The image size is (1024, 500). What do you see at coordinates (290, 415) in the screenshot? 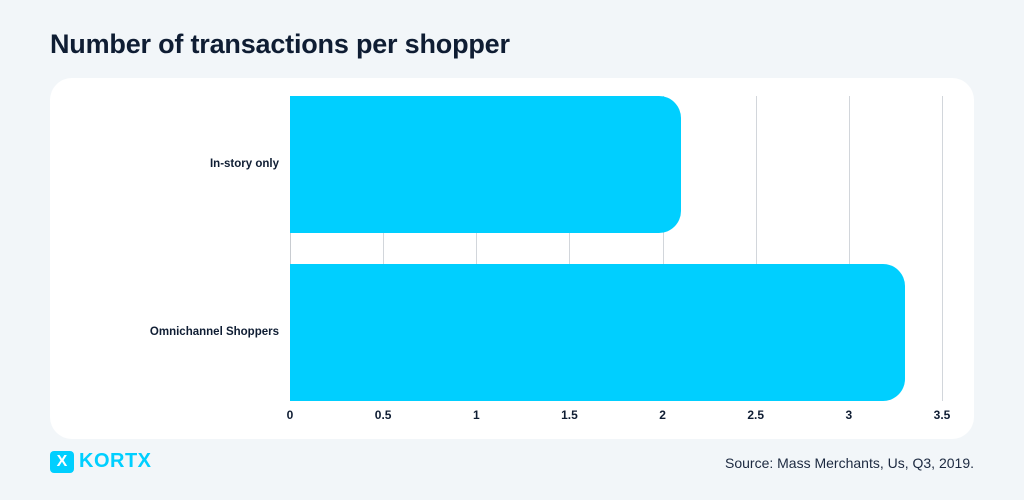
I see `x-tick-label: 0` at bounding box center [290, 415].